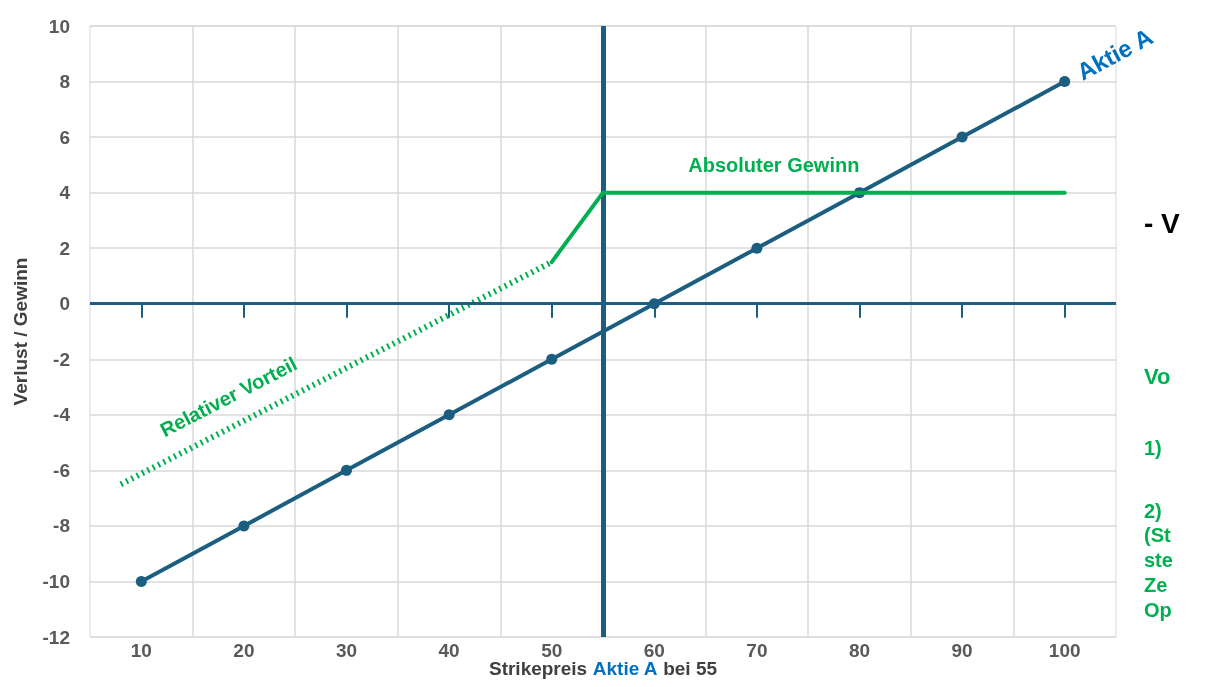 Image resolution: width=1208 pixels, height=687 pixels. Describe the element at coordinates (962, 650) in the screenshot. I see `x-tick-label: 90` at that location.